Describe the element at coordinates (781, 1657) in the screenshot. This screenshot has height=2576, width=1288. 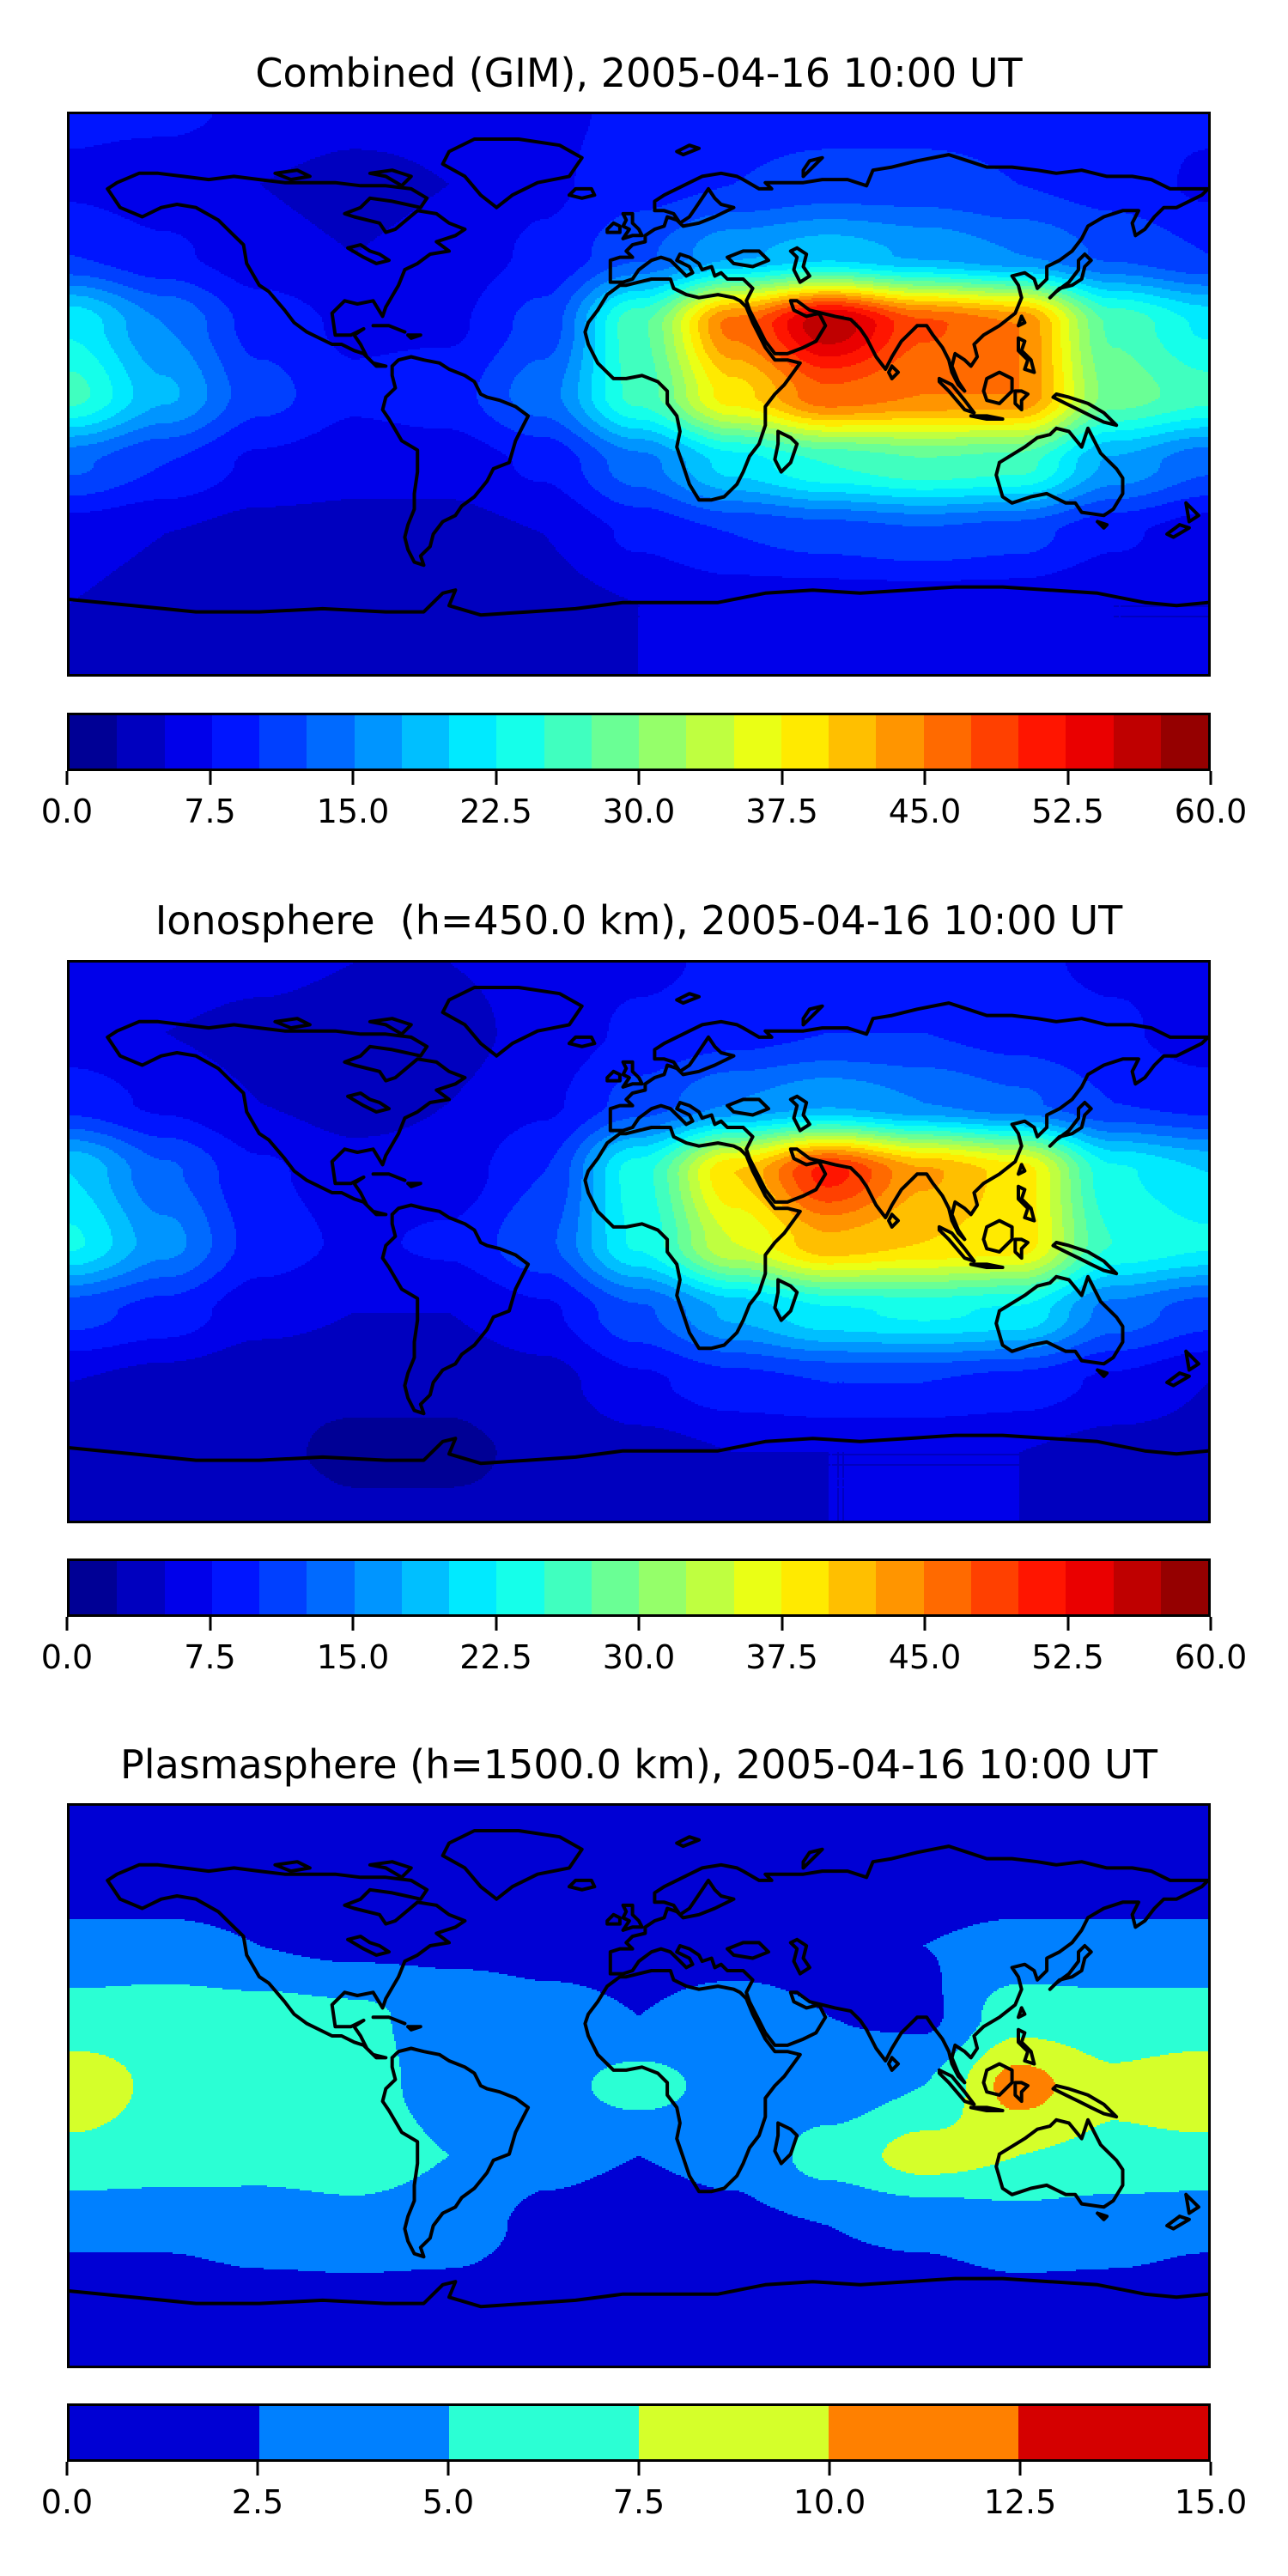
I see `colorbar-tick-label: 37.5` at that location.